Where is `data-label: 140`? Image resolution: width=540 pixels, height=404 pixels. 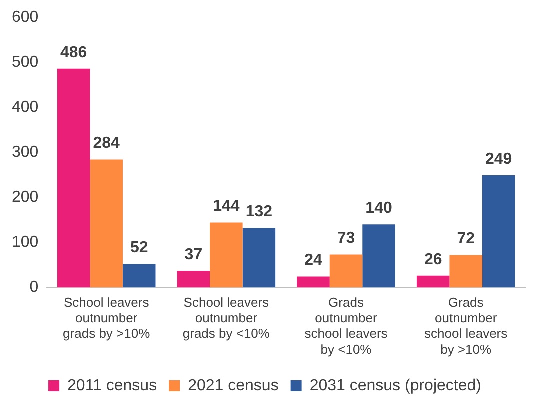
data-label: 140 is located at coordinates (379, 209).